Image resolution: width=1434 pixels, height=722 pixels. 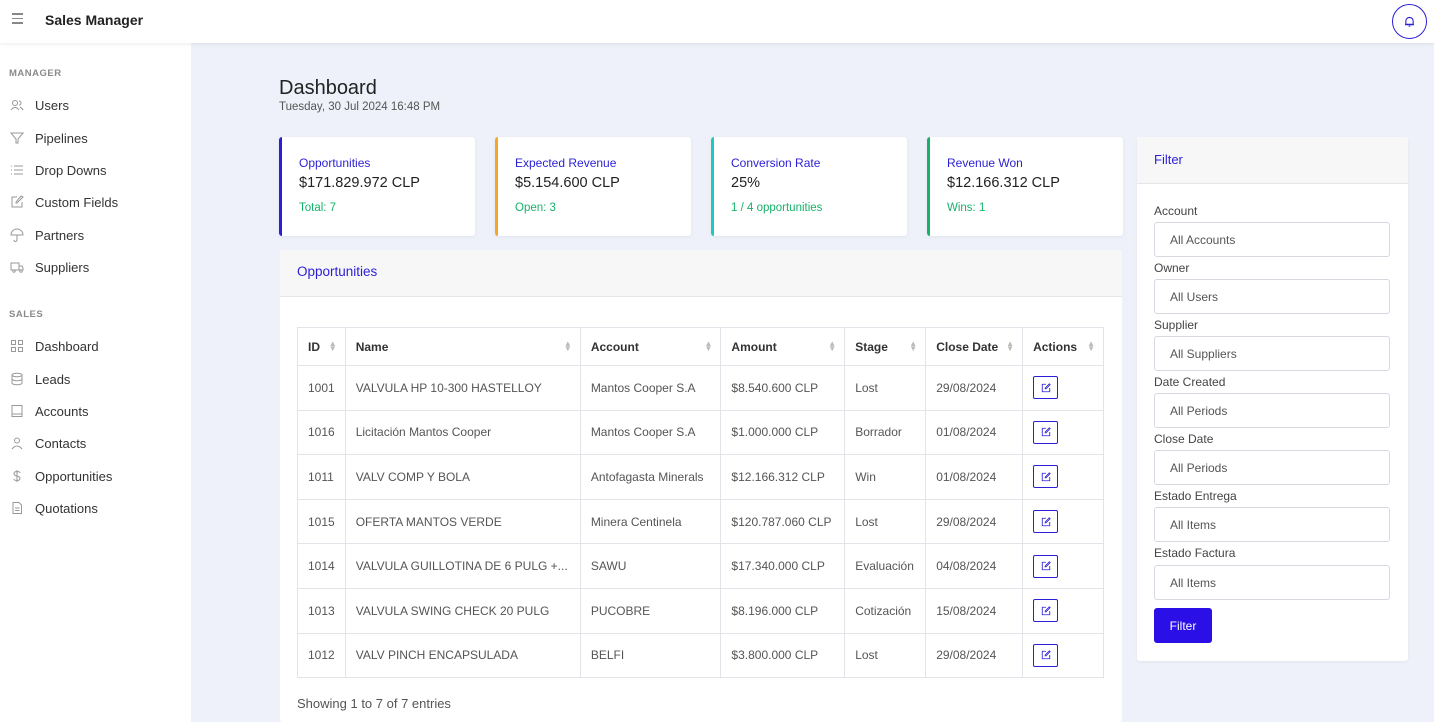 What do you see at coordinates (1272, 296) in the screenshot?
I see `owner-select: All Users` at bounding box center [1272, 296].